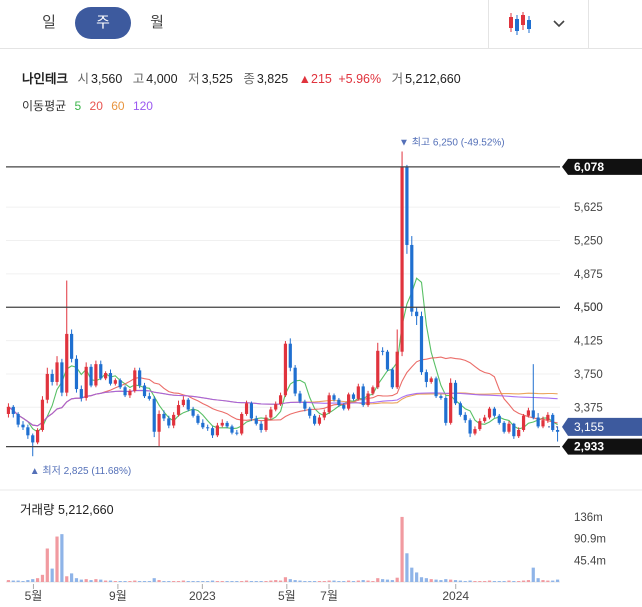 This screenshot has width=642, height=607. Describe the element at coordinates (540, 24) in the screenshot. I see `chart-type-selector` at that location.